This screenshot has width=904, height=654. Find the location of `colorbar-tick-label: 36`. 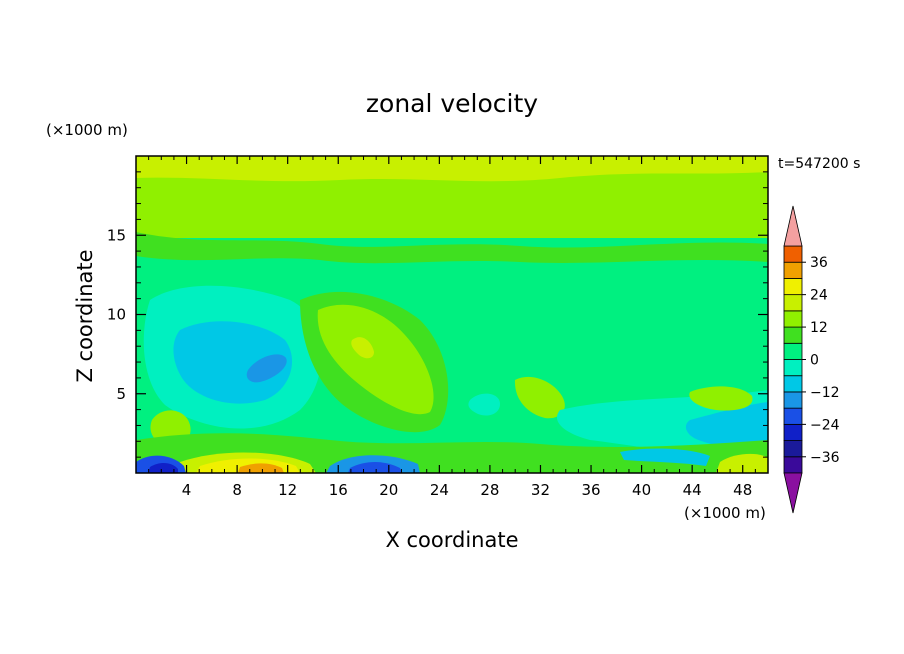

colorbar-tick-label: 36 is located at coordinates (819, 263).